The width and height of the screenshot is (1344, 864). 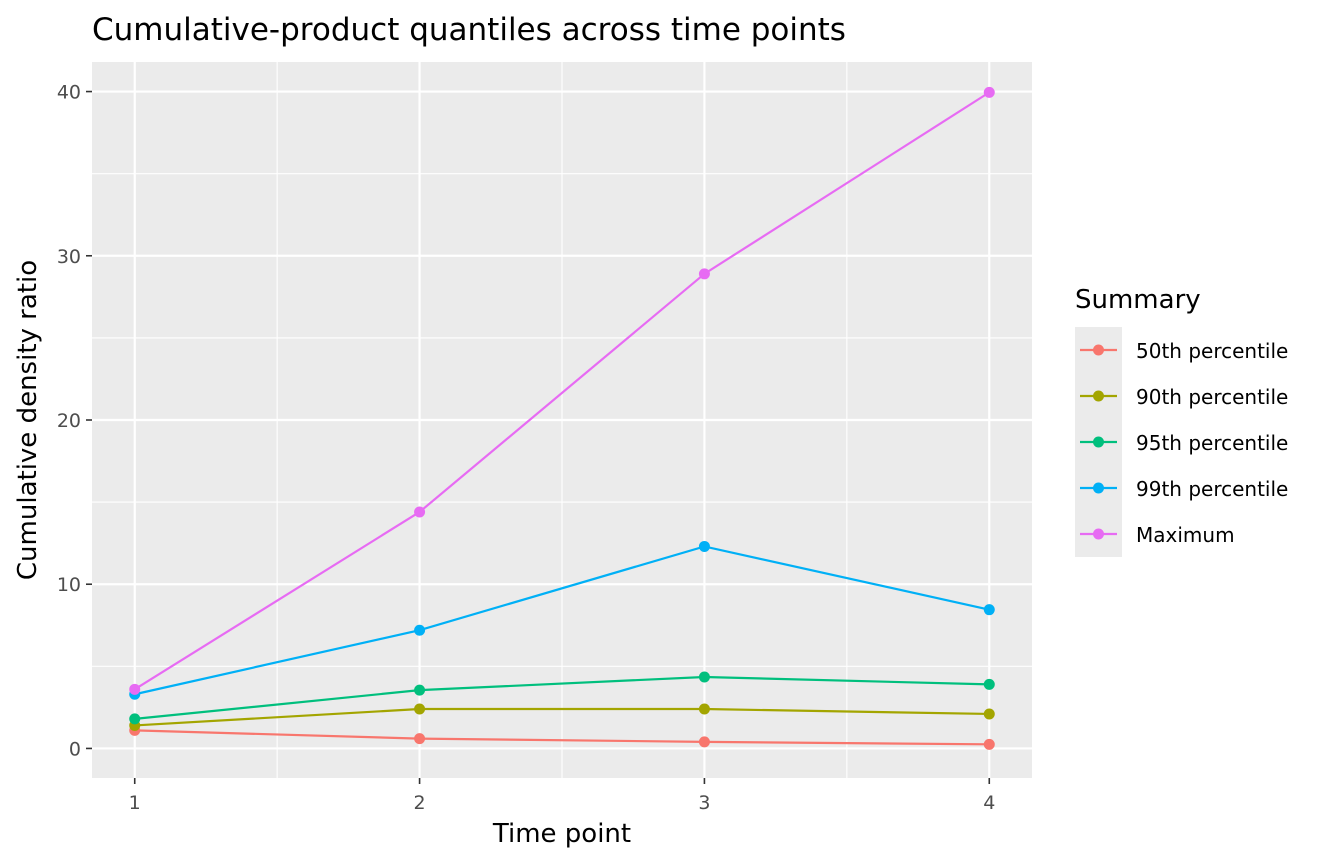 I want to click on legend-keys, so click(x=1098, y=442).